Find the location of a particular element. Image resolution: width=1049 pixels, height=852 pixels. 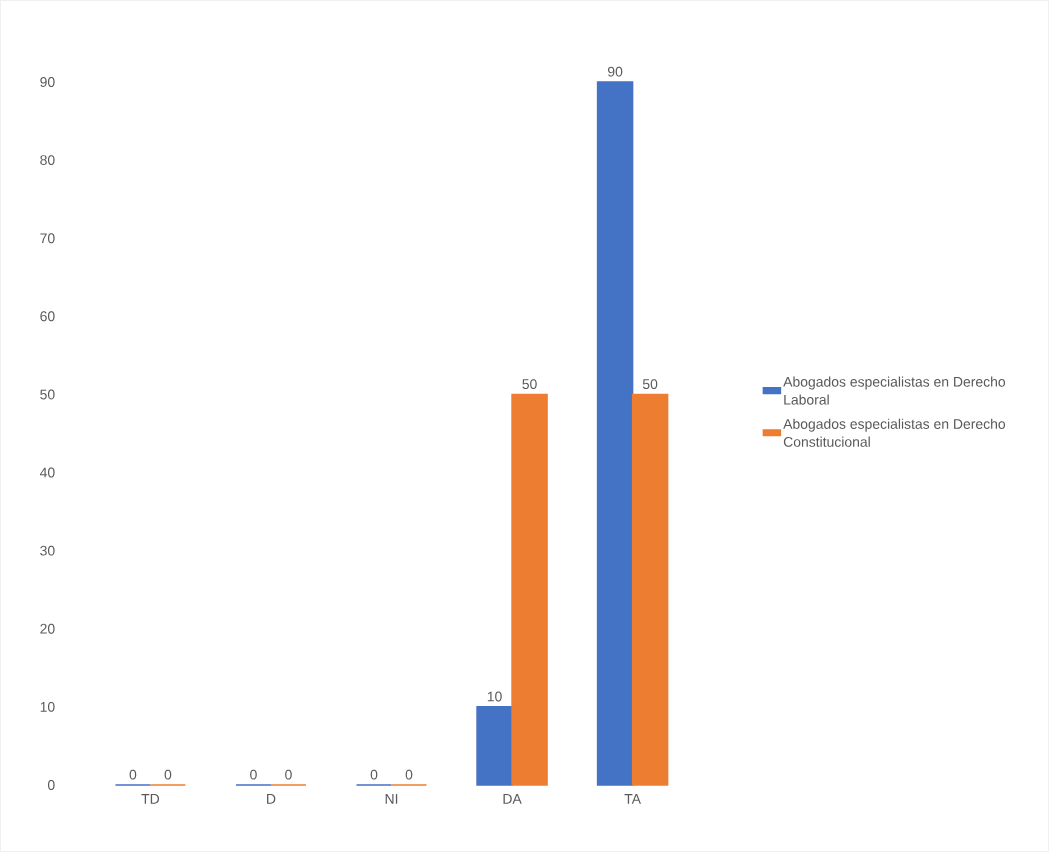

y-tick-label: 40 is located at coordinates (47, 472).